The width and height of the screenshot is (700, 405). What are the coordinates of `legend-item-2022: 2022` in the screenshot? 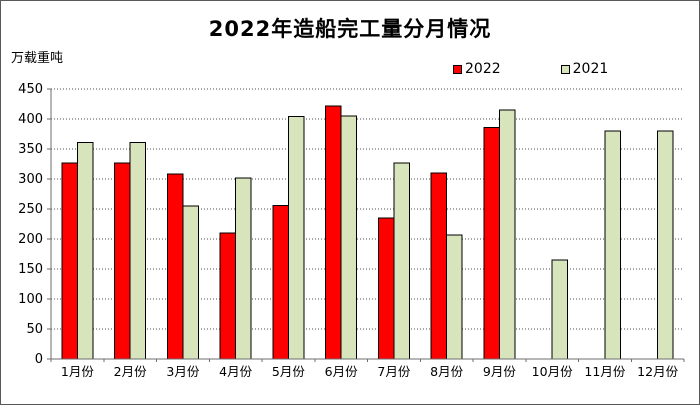 It's located at (477, 69).